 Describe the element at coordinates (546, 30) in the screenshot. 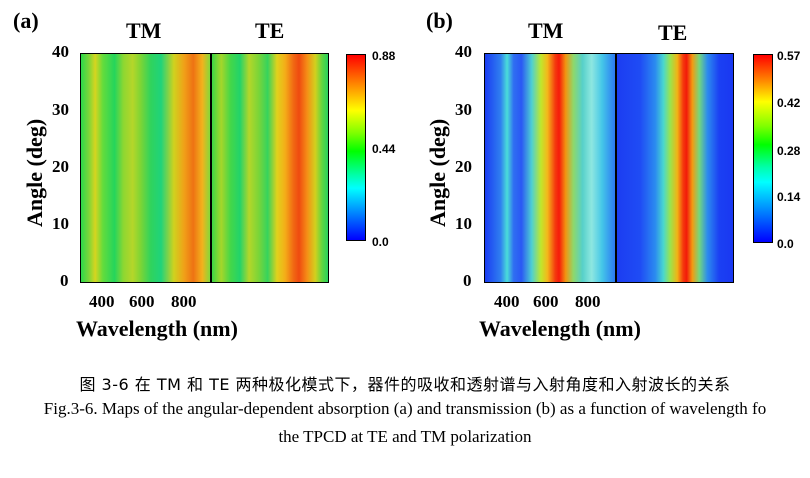

I see `panel-b-tm-label: TM` at that location.